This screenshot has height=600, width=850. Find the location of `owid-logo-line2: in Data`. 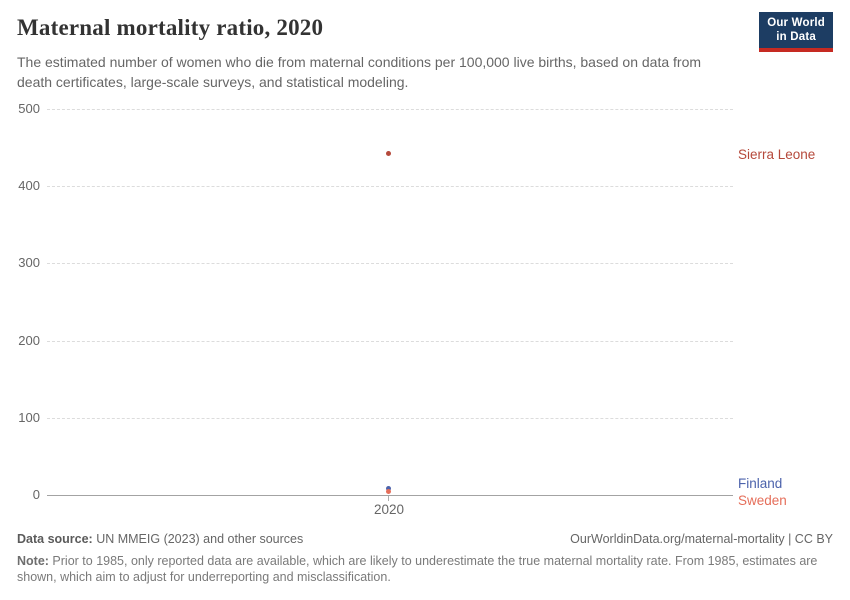

owid-logo-line2: in Data is located at coordinates (796, 37).